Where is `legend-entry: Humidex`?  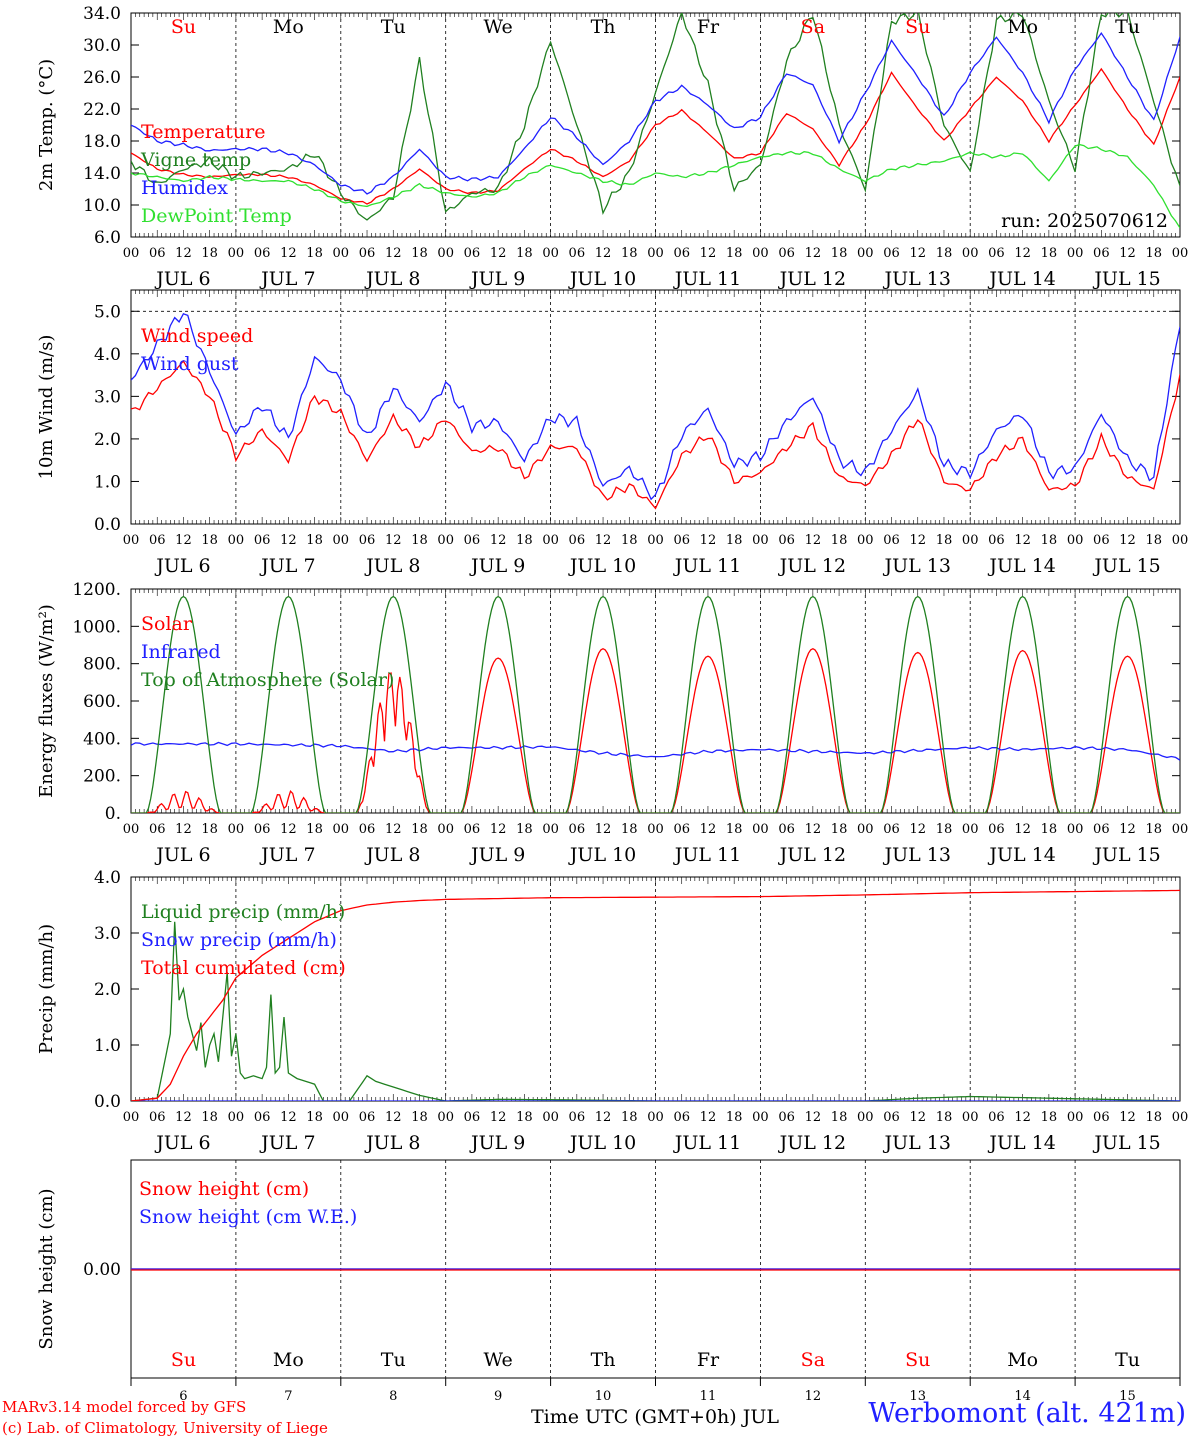 legend-entry: Humidex is located at coordinates (184, 188).